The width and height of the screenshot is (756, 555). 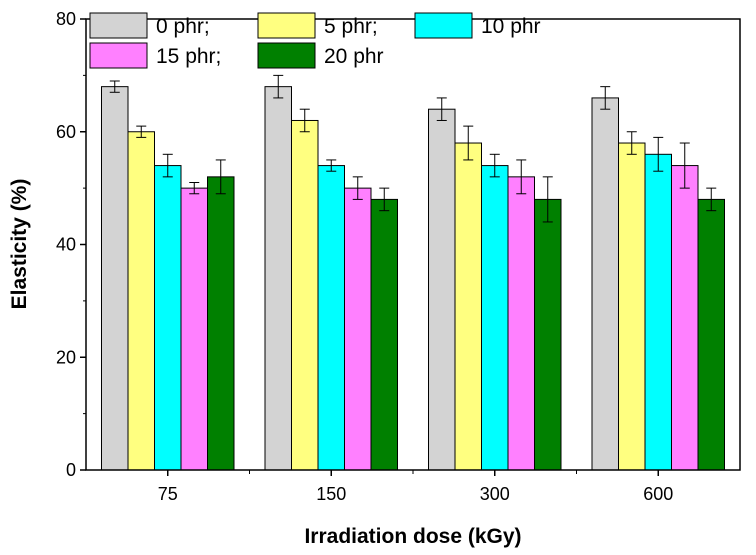 I want to click on legend: 0 phr; 5 phr; 10 phr 15 phr; 20 phr, so click(x=315, y=40).